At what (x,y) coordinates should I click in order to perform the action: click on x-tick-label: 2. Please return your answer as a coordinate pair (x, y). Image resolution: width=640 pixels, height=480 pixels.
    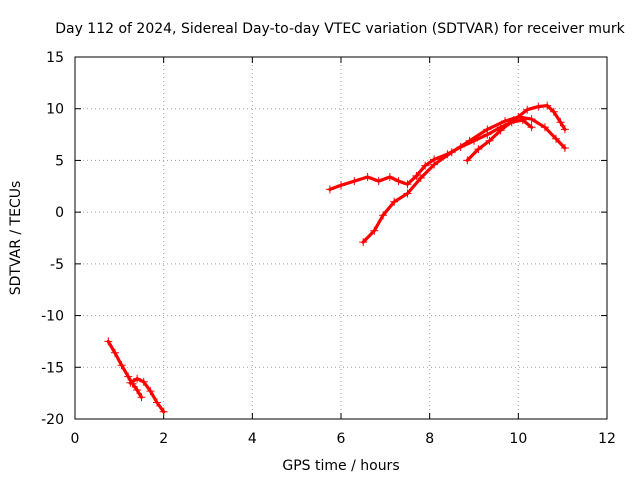
    Looking at the image, I should click on (163, 439).